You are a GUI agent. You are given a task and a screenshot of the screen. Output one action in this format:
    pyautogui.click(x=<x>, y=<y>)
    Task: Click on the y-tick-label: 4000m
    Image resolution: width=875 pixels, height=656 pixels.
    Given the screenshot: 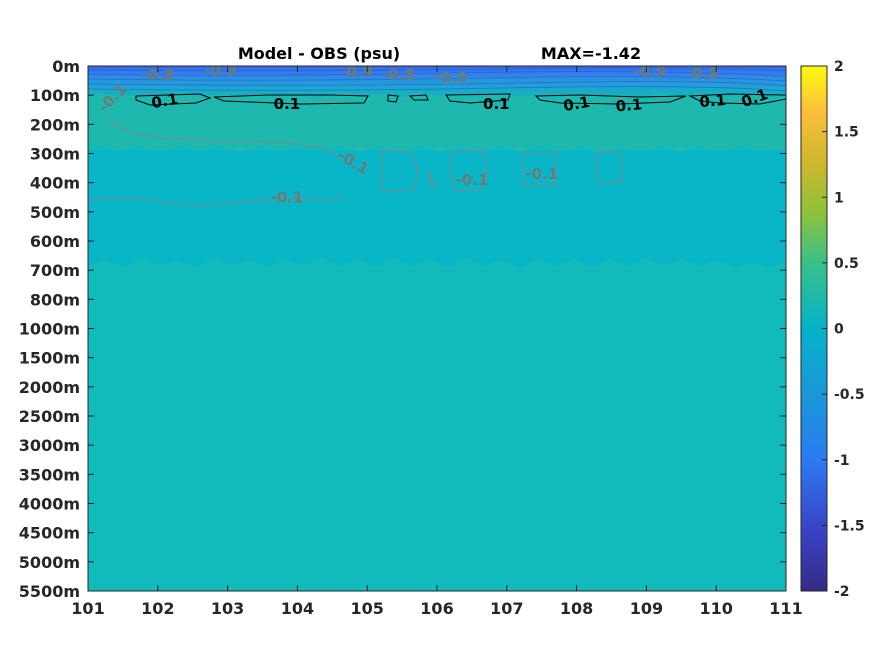 What is the action you would take?
    pyautogui.click(x=49, y=504)
    